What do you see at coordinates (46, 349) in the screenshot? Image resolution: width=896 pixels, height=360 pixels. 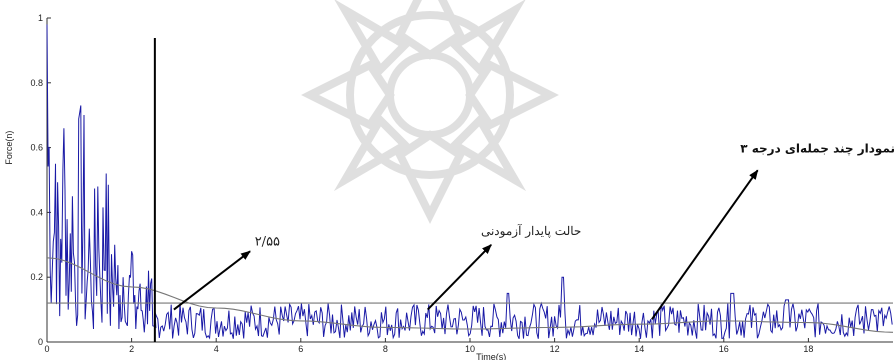 I see `x-tick-label: 0` at bounding box center [46, 349].